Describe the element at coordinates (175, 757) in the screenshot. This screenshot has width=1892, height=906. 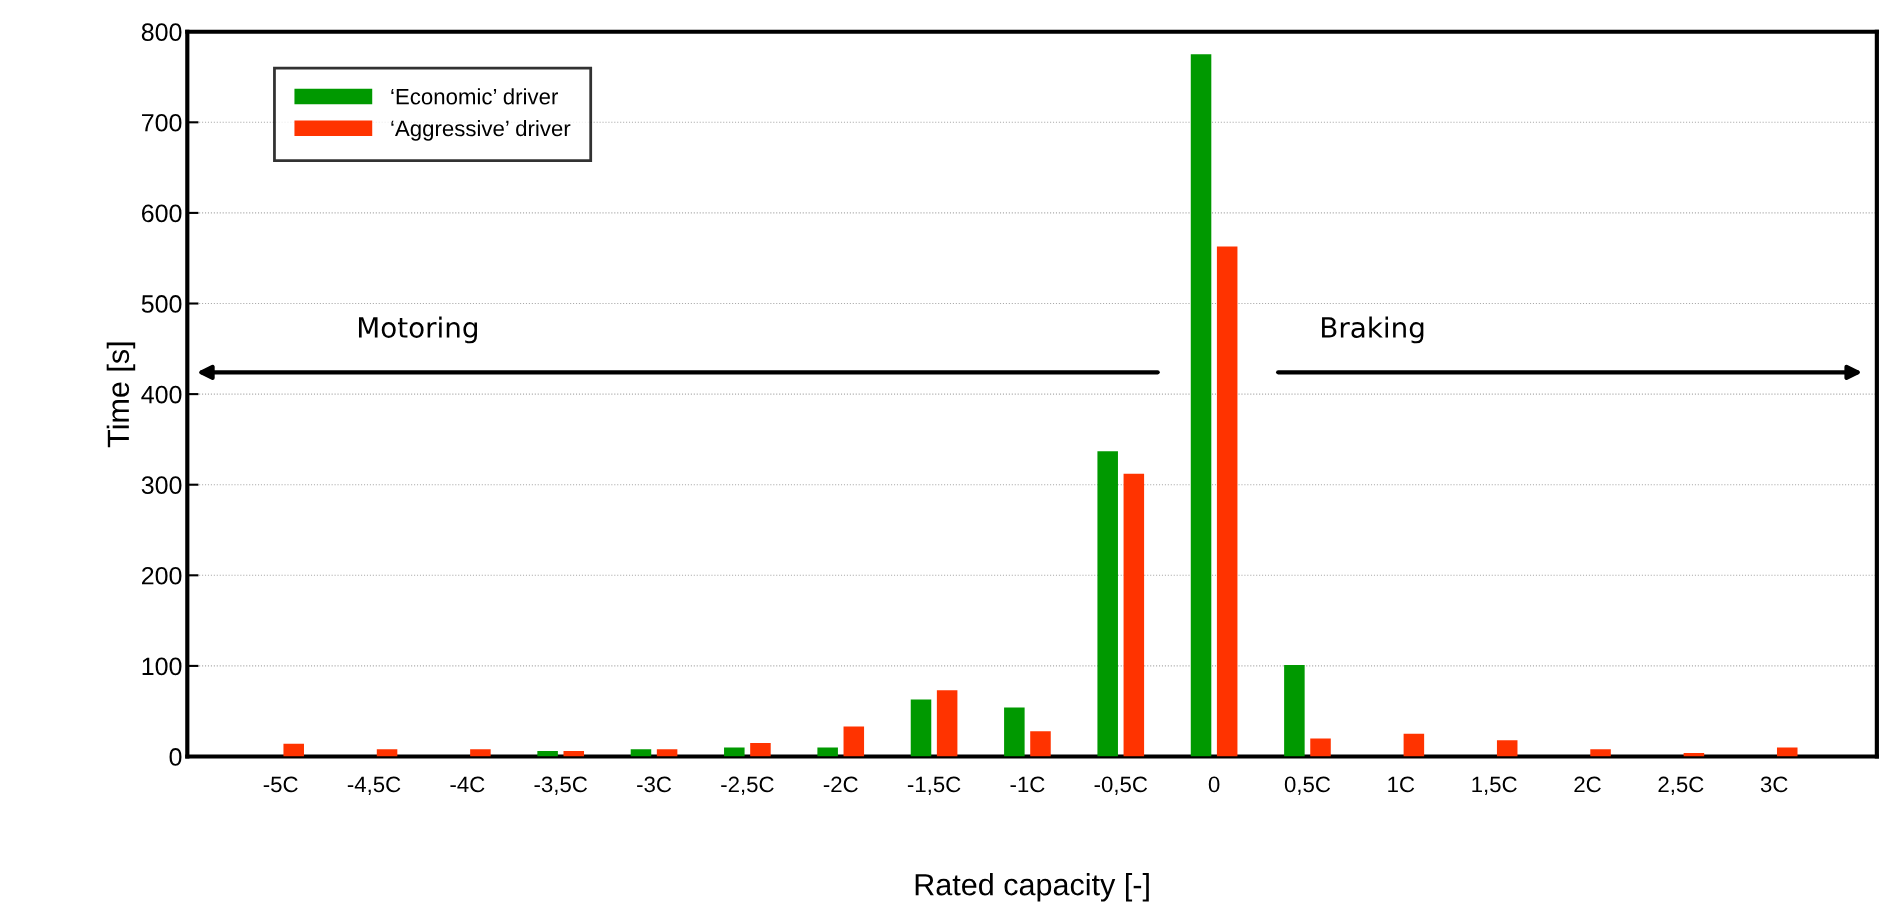
I see `y-tick-label: 0` at that location.